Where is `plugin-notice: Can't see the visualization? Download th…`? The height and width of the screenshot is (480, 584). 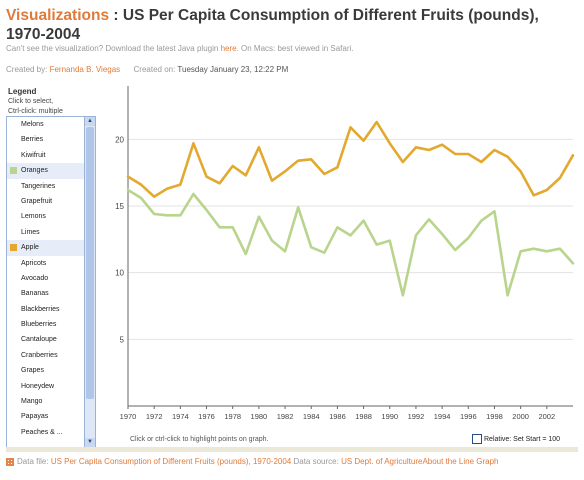
plugin-notice: Can't see the visualization? Download th… is located at coordinates (180, 48).